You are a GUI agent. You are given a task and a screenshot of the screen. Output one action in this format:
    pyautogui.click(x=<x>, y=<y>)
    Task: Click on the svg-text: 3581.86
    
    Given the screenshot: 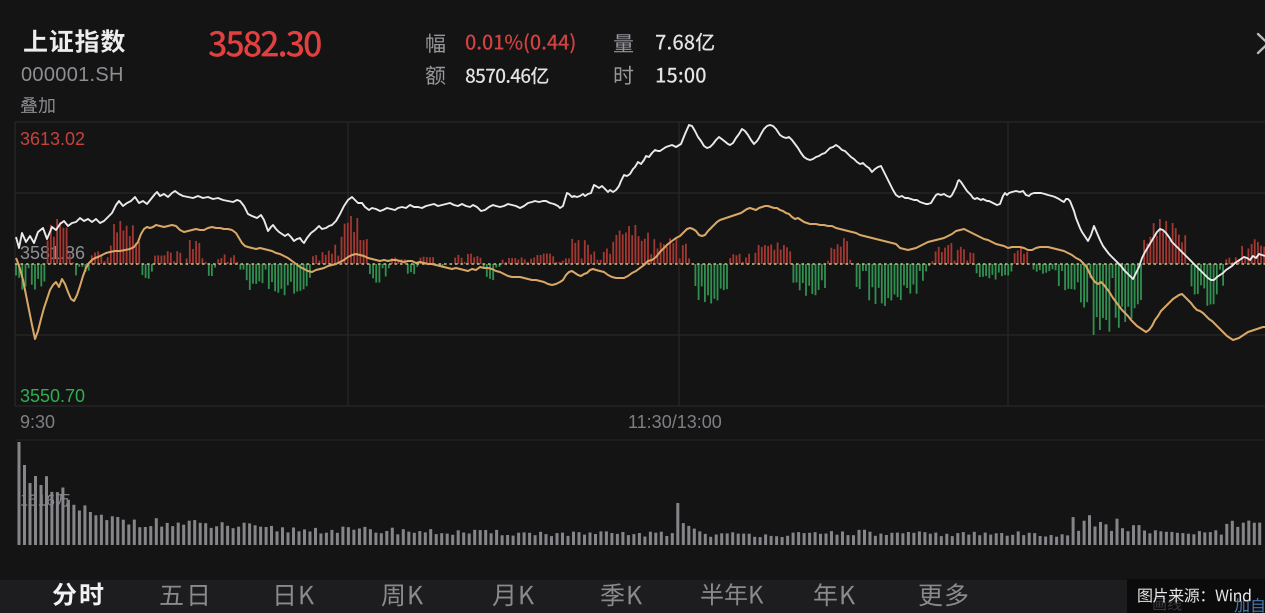 What is the action you would take?
    pyautogui.click(x=52, y=253)
    